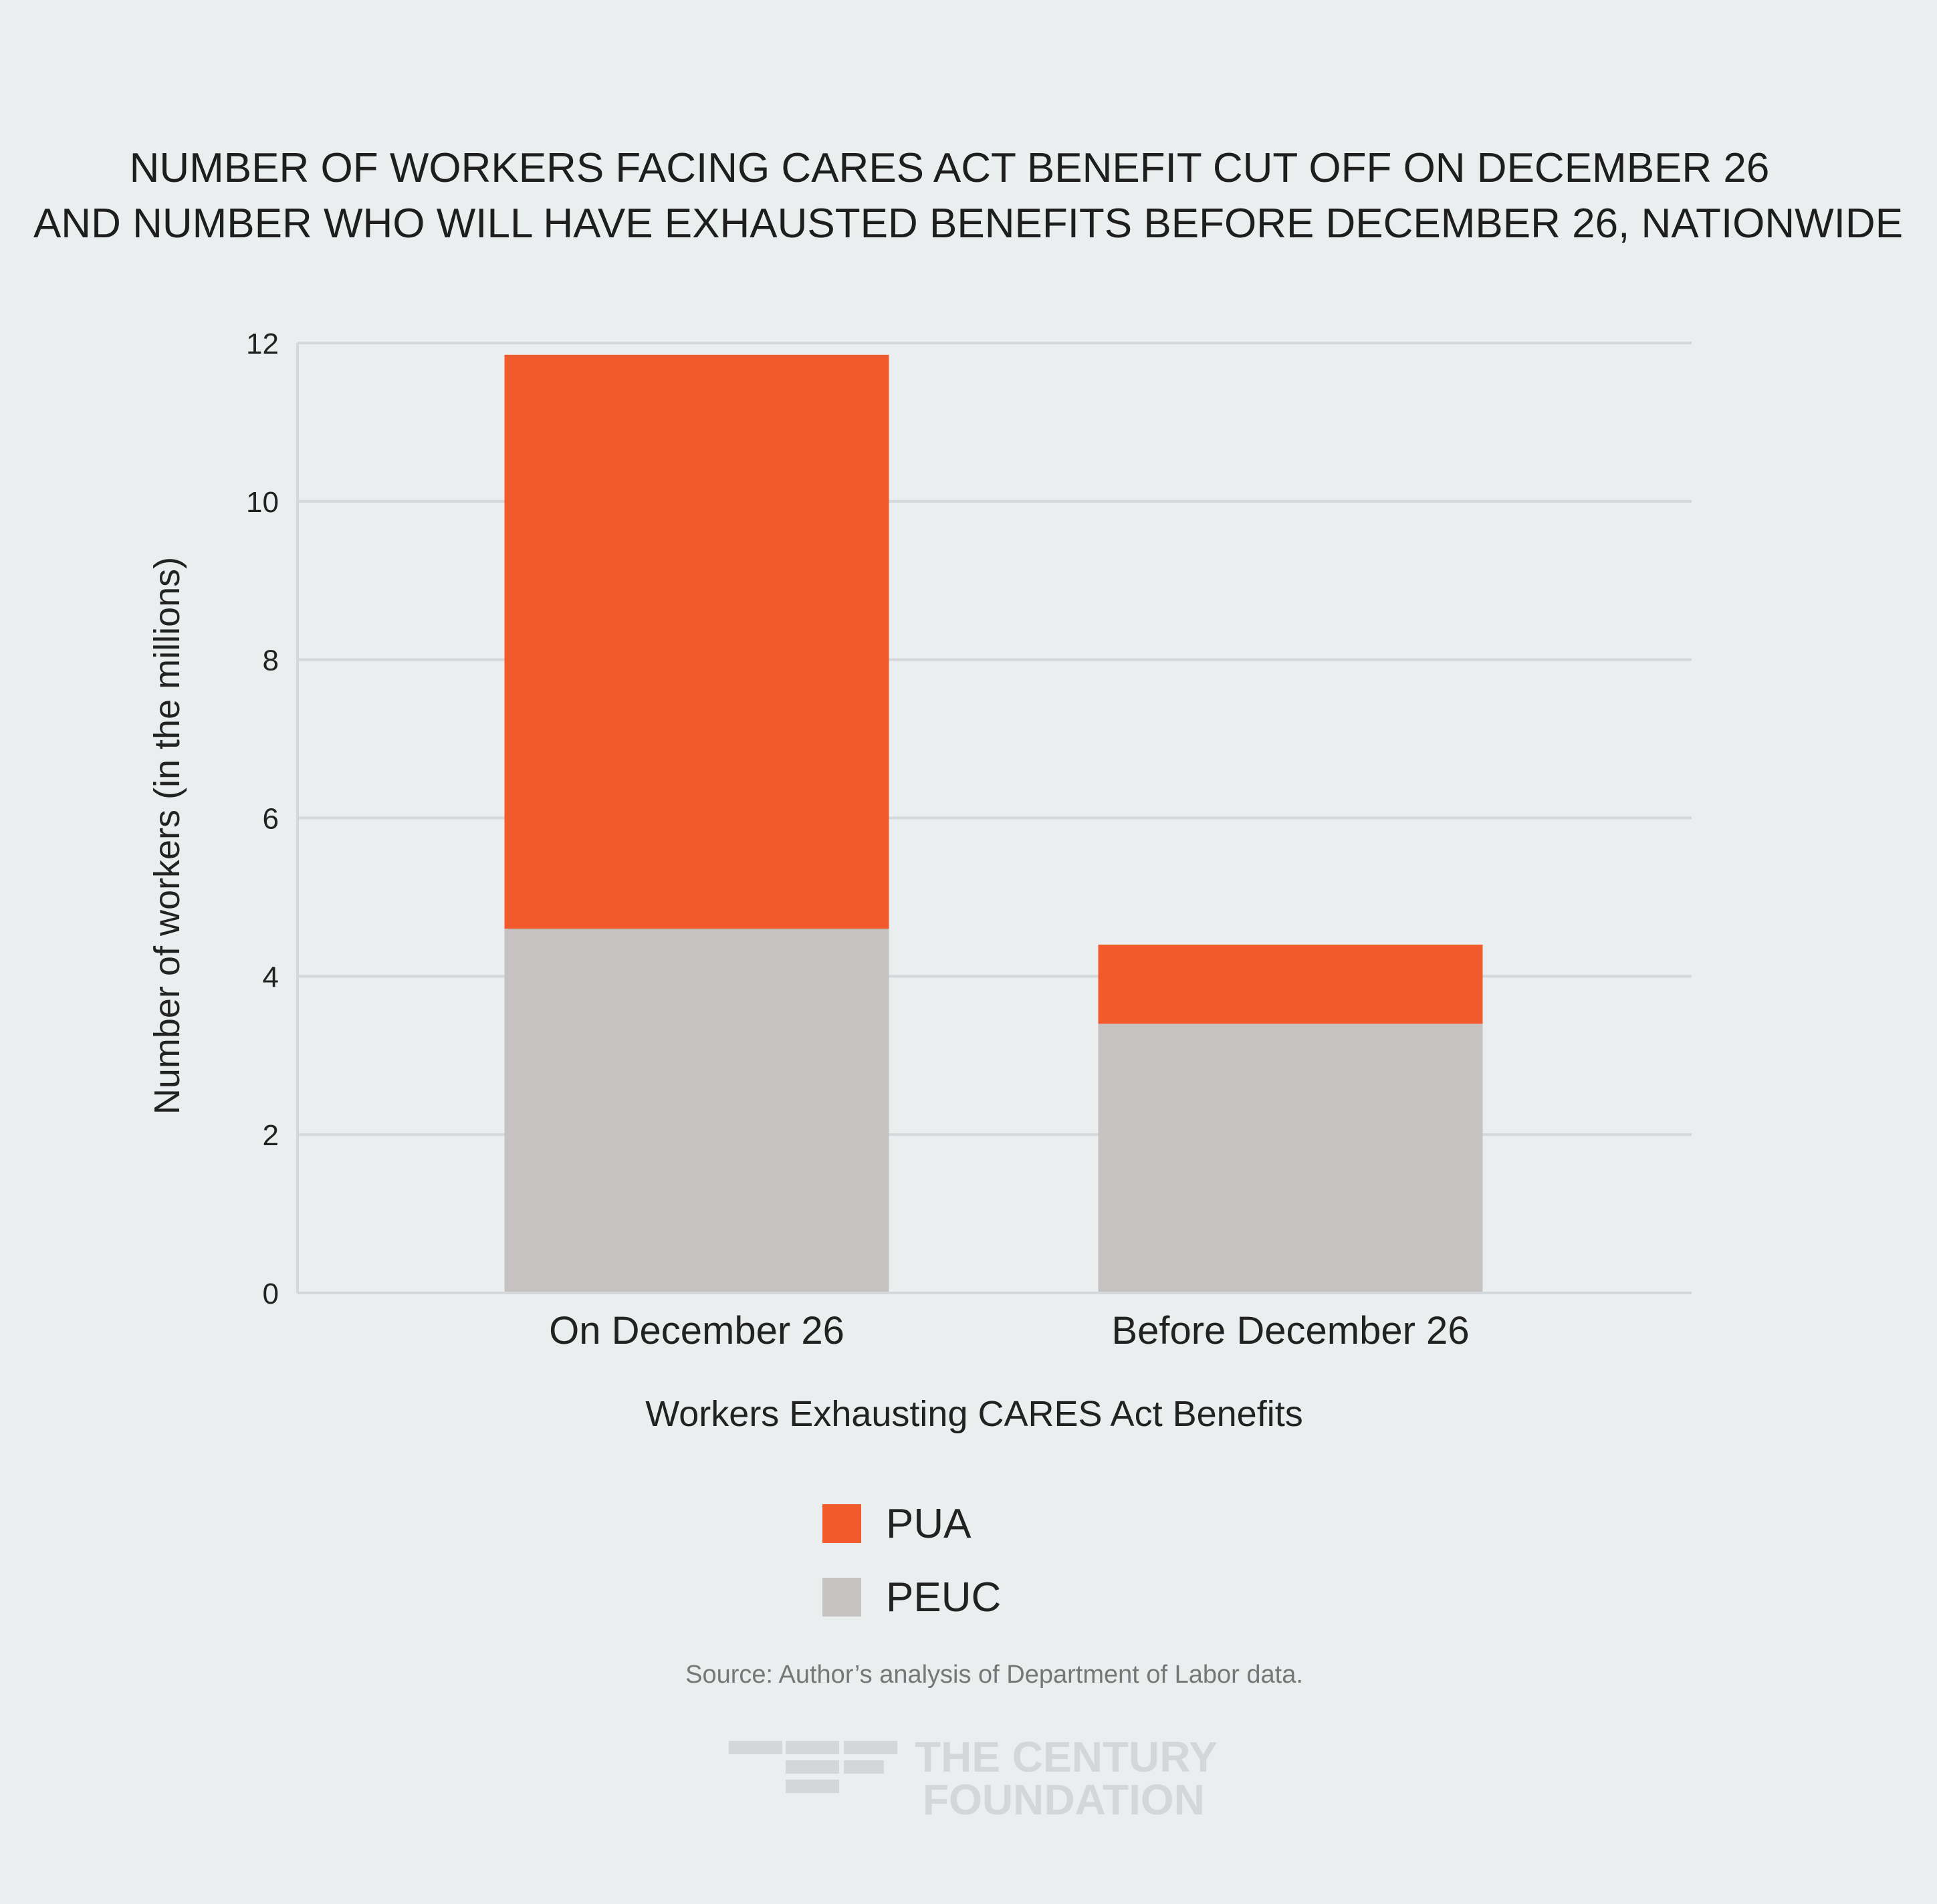  I want to click on legend-label-peuc: PEUC, so click(943, 1597).